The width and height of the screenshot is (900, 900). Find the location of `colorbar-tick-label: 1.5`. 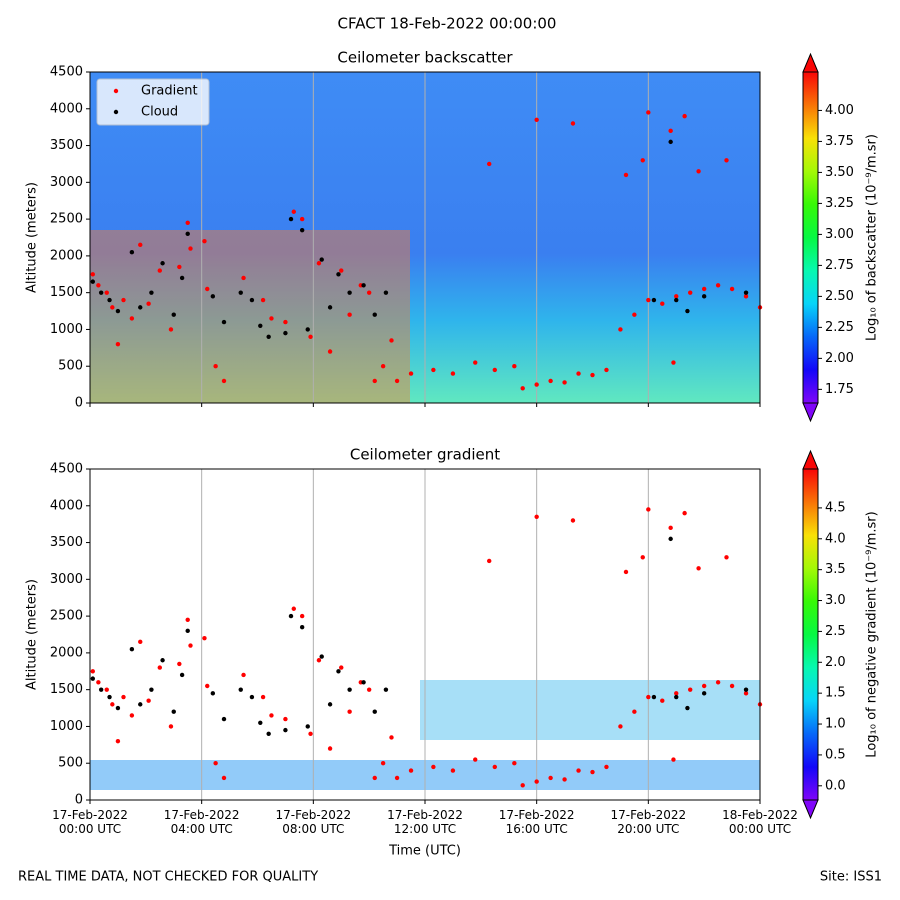

colorbar-tick-label: 1.5 is located at coordinates (835, 693).